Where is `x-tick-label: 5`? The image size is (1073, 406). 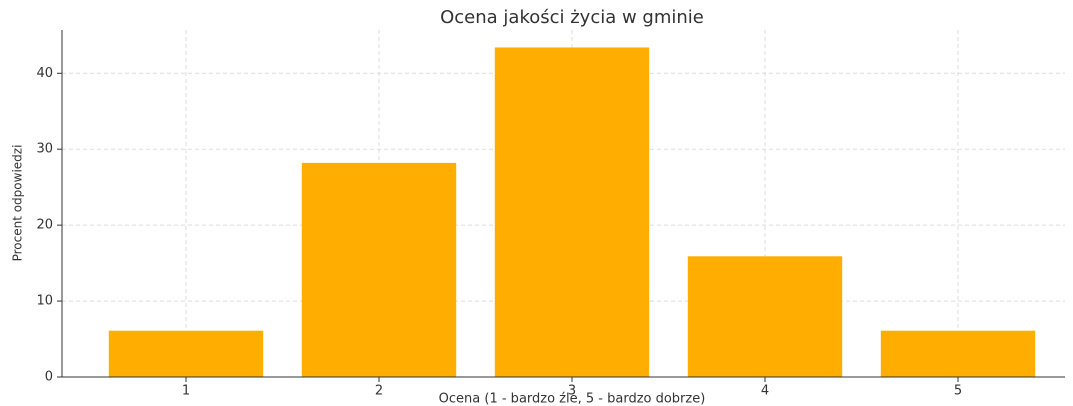 x-tick-label: 5 is located at coordinates (958, 391).